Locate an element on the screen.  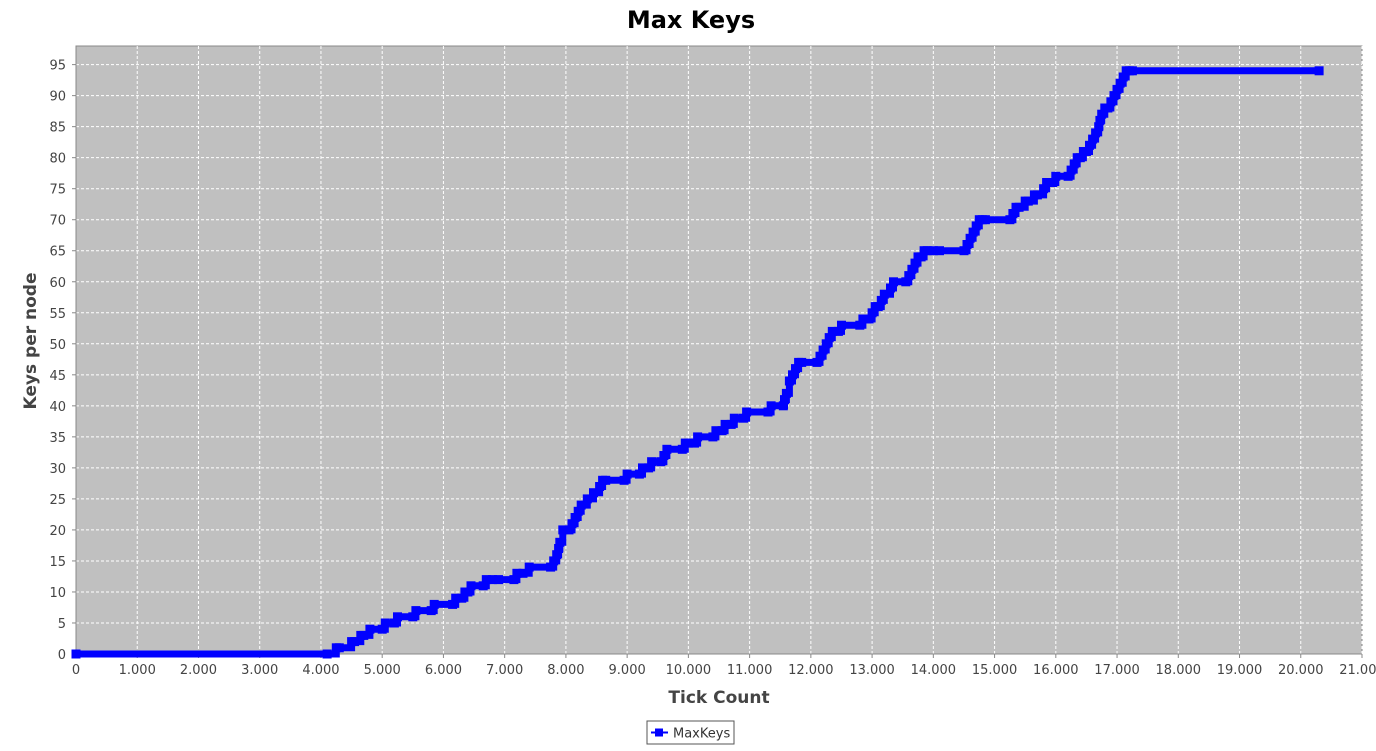
x-tick-label: 5.000 is located at coordinates (382, 670).